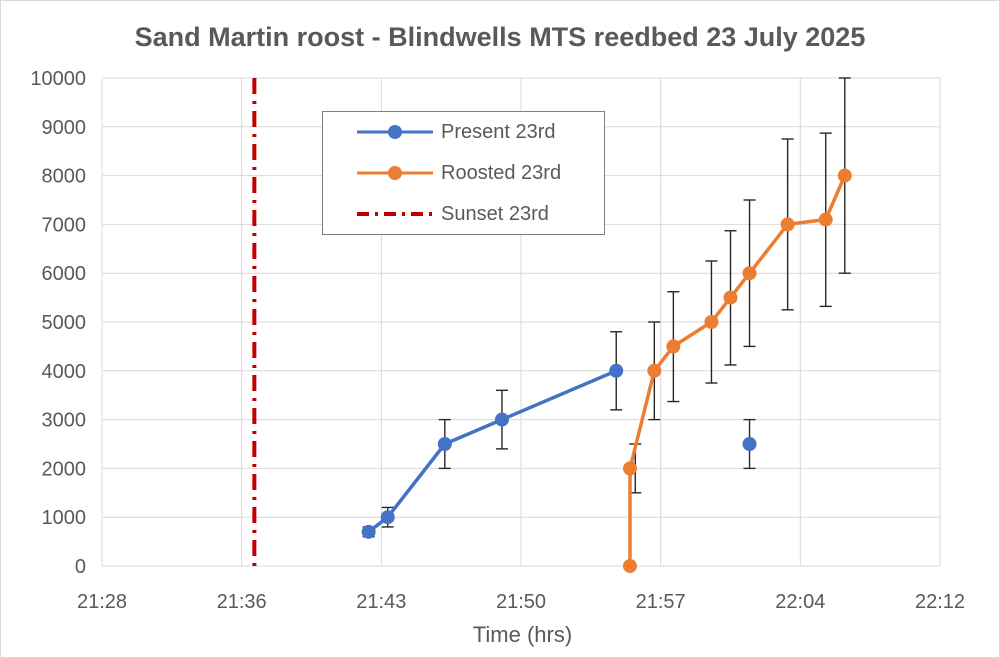  I want to click on legend-label-sunset: Sunset 23rd, so click(495, 214).